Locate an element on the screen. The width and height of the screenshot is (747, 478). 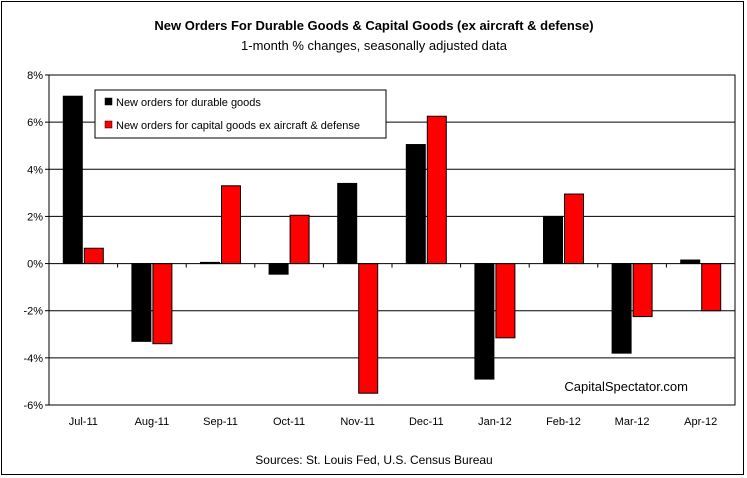
y-tick-label: 0% is located at coordinates (35, 265).